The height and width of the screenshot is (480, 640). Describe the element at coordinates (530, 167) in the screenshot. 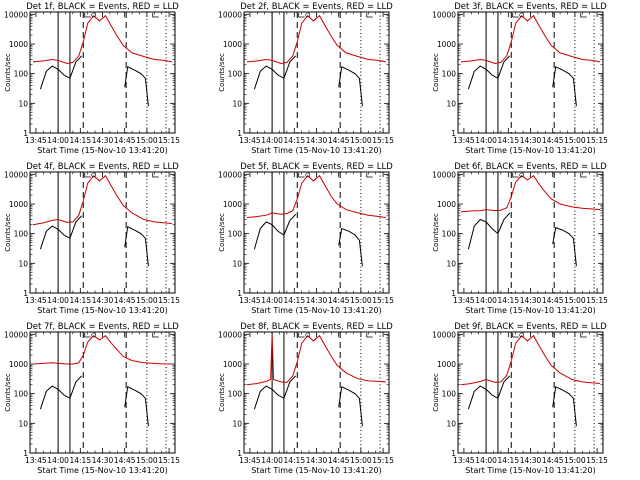

I see `panel-title: Det 6f, BLACK = Events, RED = LLD` at that location.